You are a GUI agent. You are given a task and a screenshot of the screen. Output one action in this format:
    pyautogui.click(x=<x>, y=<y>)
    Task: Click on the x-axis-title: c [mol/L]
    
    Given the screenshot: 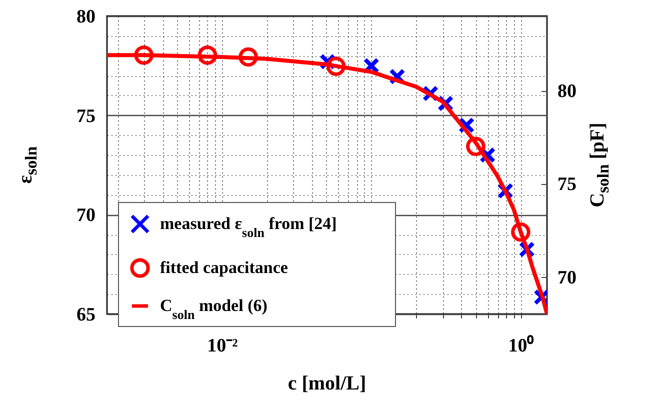 What is the action you would take?
    pyautogui.click(x=327, y=384)
    